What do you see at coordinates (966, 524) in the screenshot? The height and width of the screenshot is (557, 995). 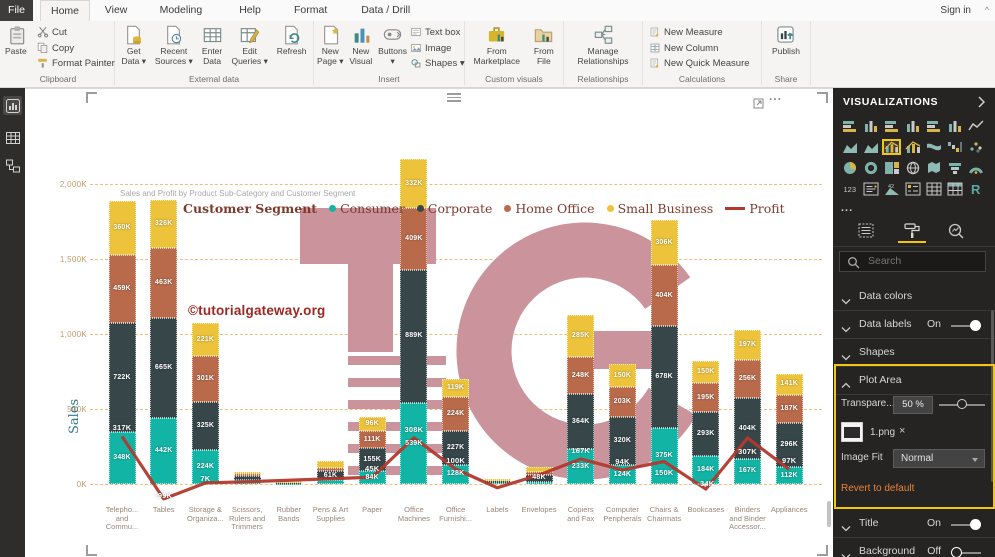 I see `toggle-title` at bounding box center [966, 524].